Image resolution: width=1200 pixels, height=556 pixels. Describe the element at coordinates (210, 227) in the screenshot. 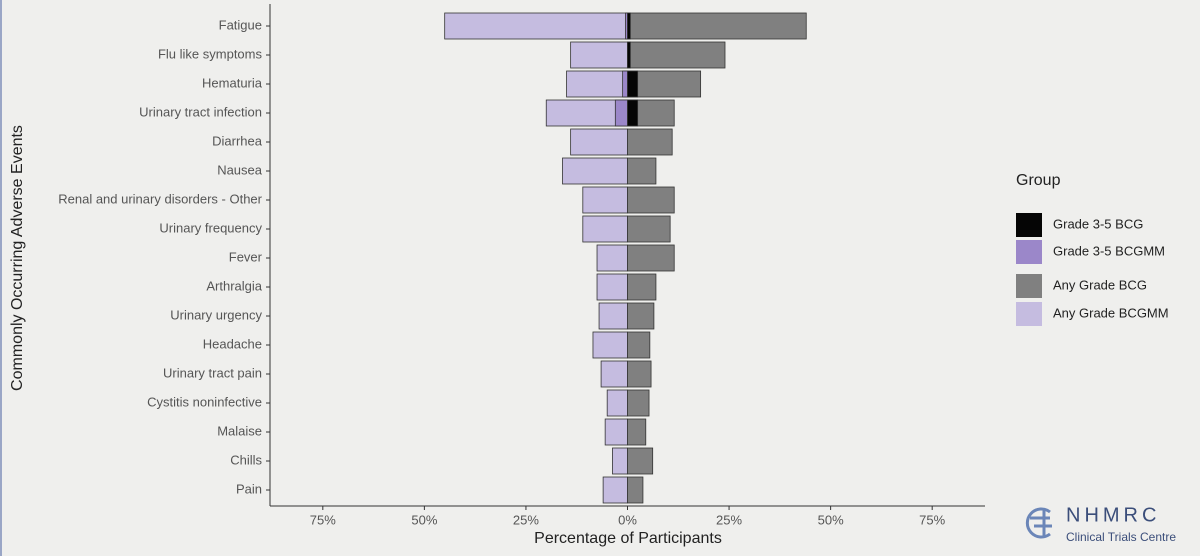

I see `y-tick-label: Urinary frequency` at that location.